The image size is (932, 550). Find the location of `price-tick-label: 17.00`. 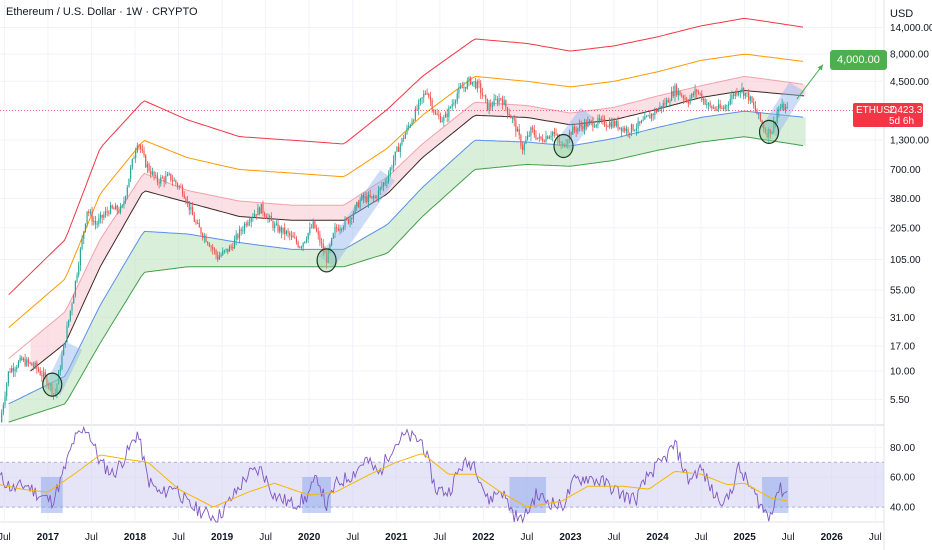

price-tick-label: 17.00 is located at coordinates (902, 346).